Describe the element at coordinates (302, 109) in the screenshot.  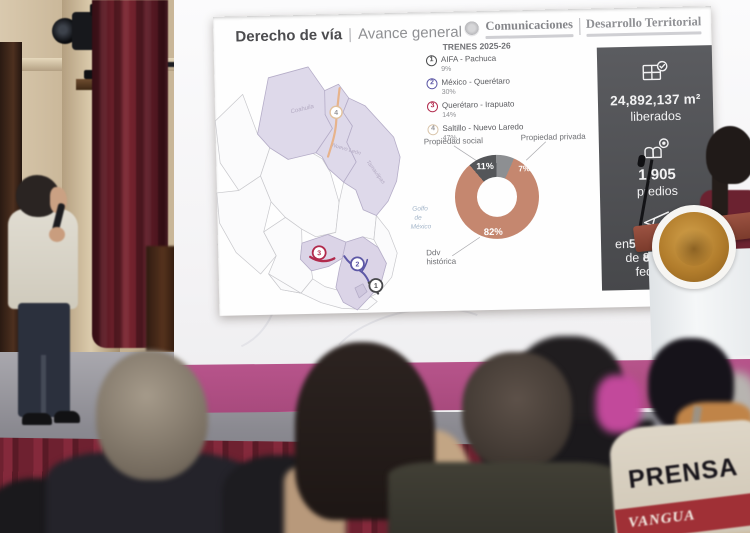
I see `map-label-coahuila: Coahuila` at that location.